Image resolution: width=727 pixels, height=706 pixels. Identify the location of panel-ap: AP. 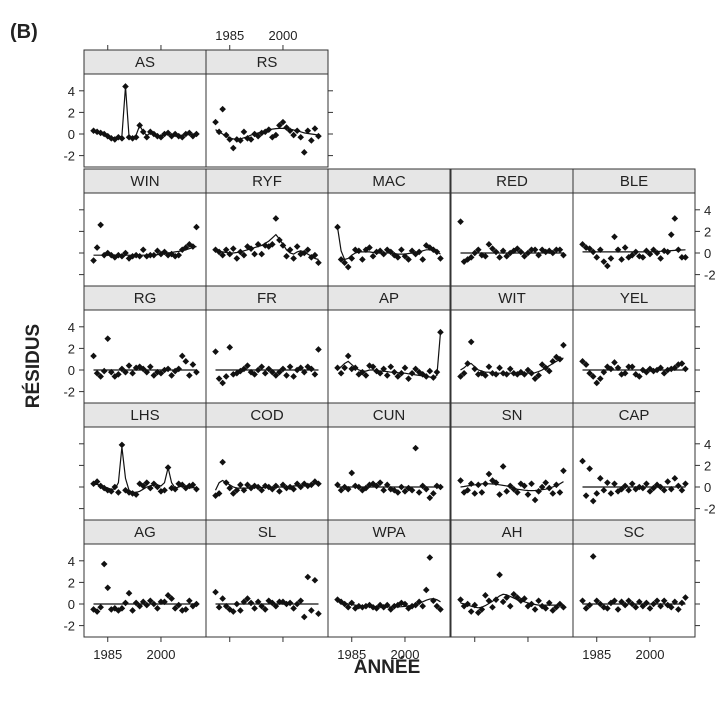
(389, 344).